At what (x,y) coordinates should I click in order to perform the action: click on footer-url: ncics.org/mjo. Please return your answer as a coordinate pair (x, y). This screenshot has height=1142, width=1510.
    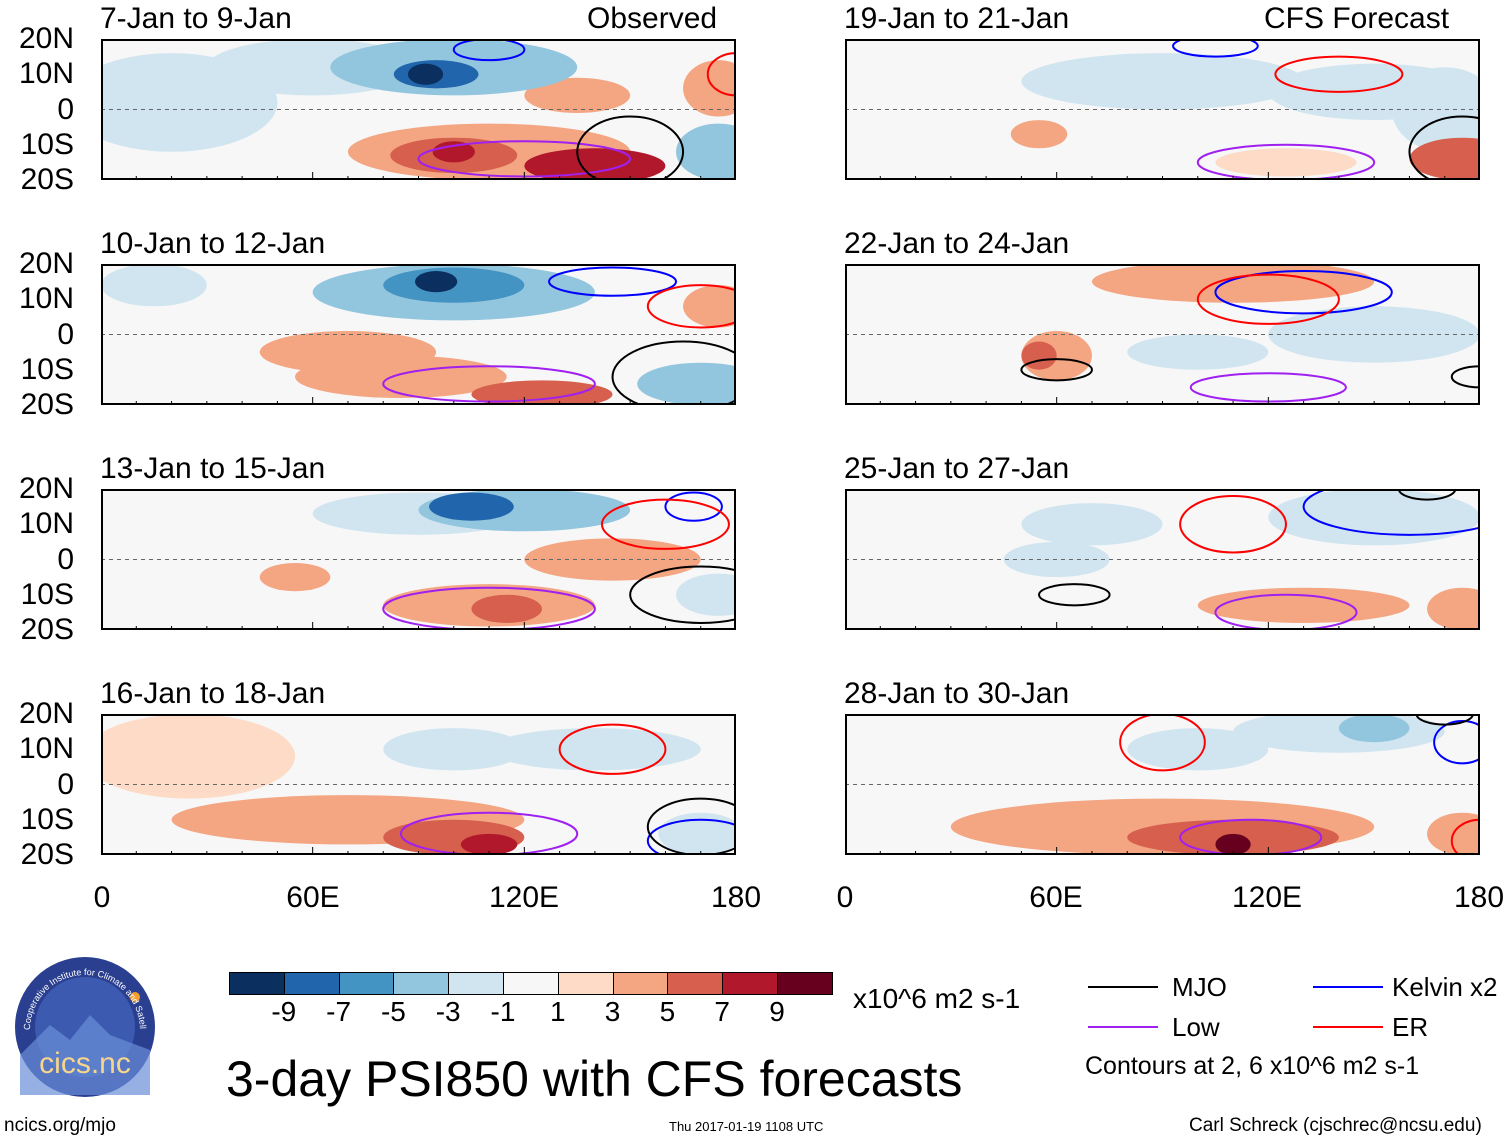
    Looking at the image, I should click on (60, 1125).